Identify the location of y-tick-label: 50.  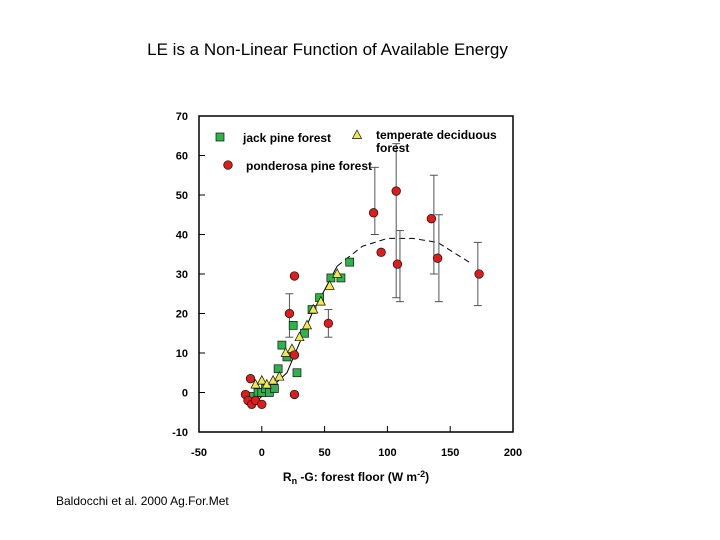
(182, 196).